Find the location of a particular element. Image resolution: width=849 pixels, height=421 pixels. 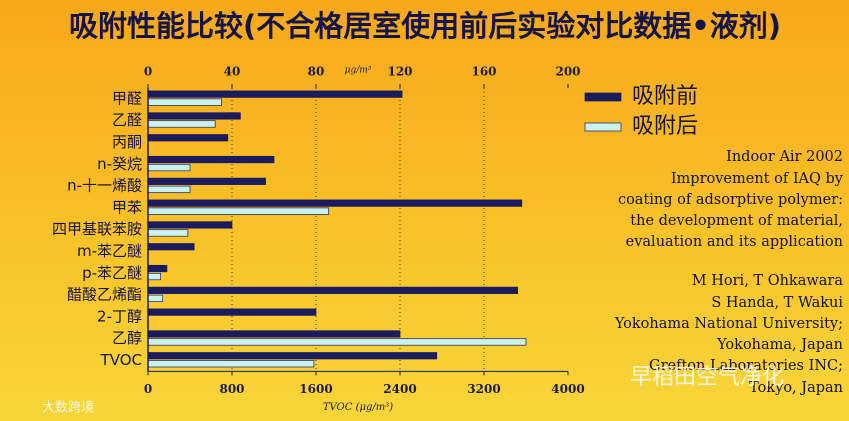

y-tick-label: 甲苯 is located at coordinates (127, 207).